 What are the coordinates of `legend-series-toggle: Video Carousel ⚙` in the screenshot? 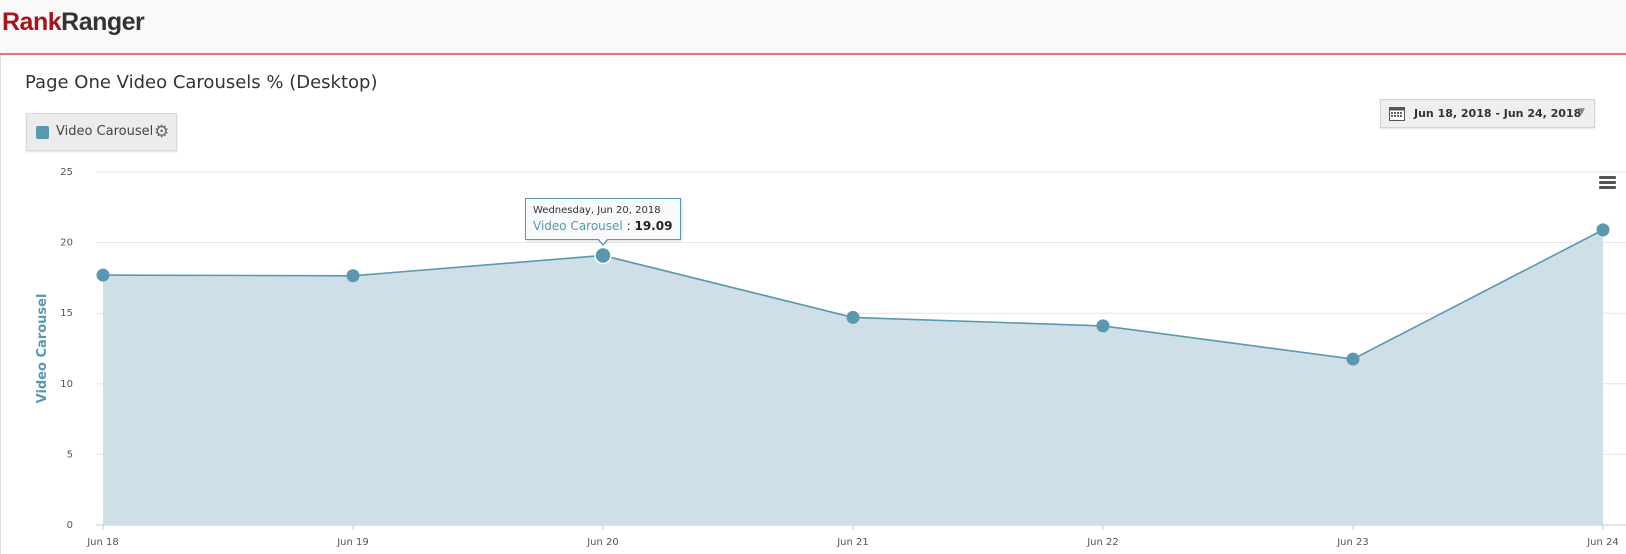 It's located at (101, 132).